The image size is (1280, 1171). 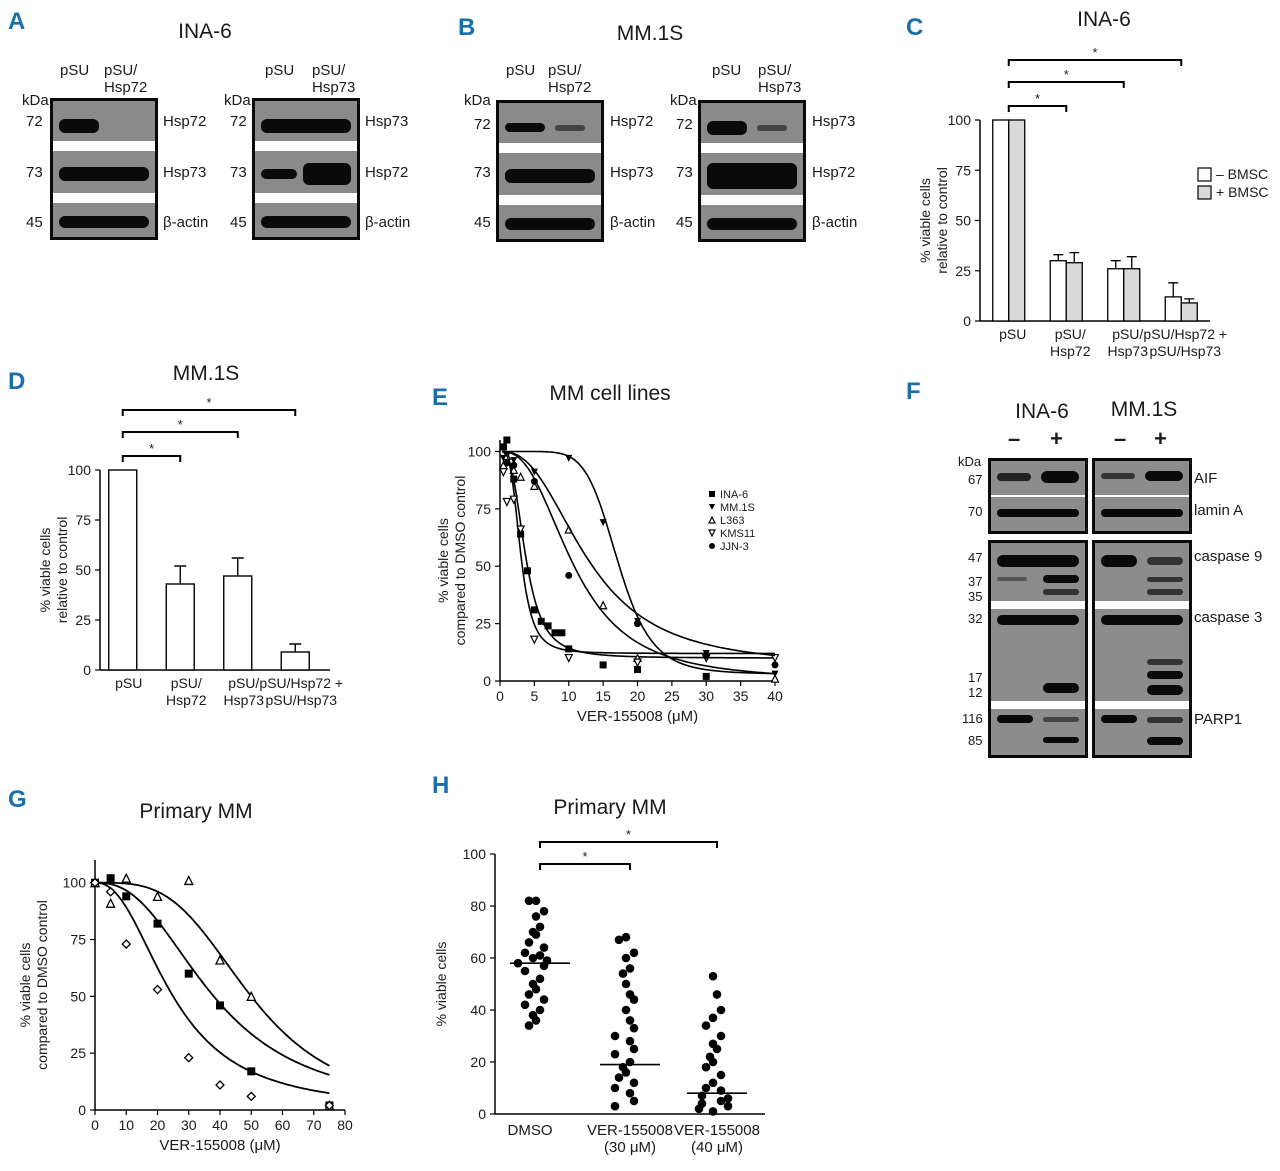 I want to click on treatment-minus: –, so click(x=1014, y=438).